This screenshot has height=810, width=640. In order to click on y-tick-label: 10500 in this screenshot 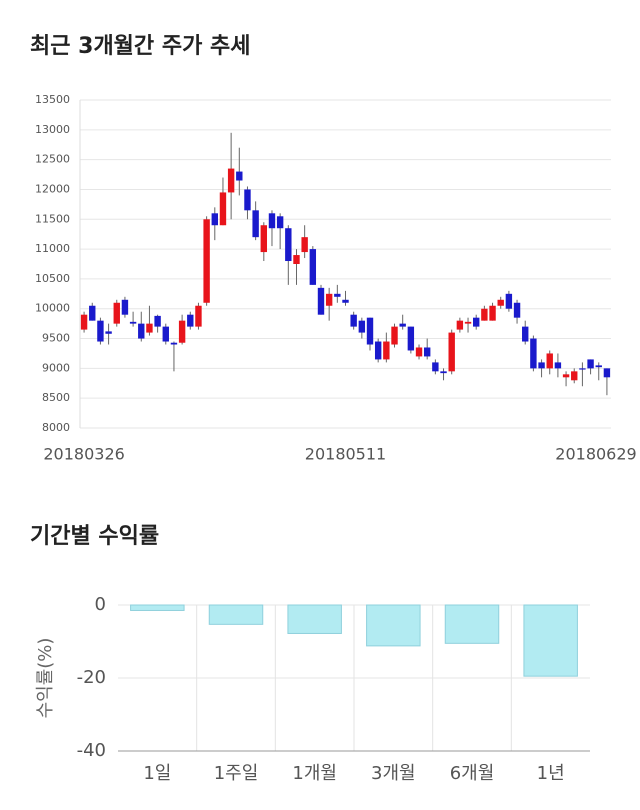, I will do `click(52, 278)`.